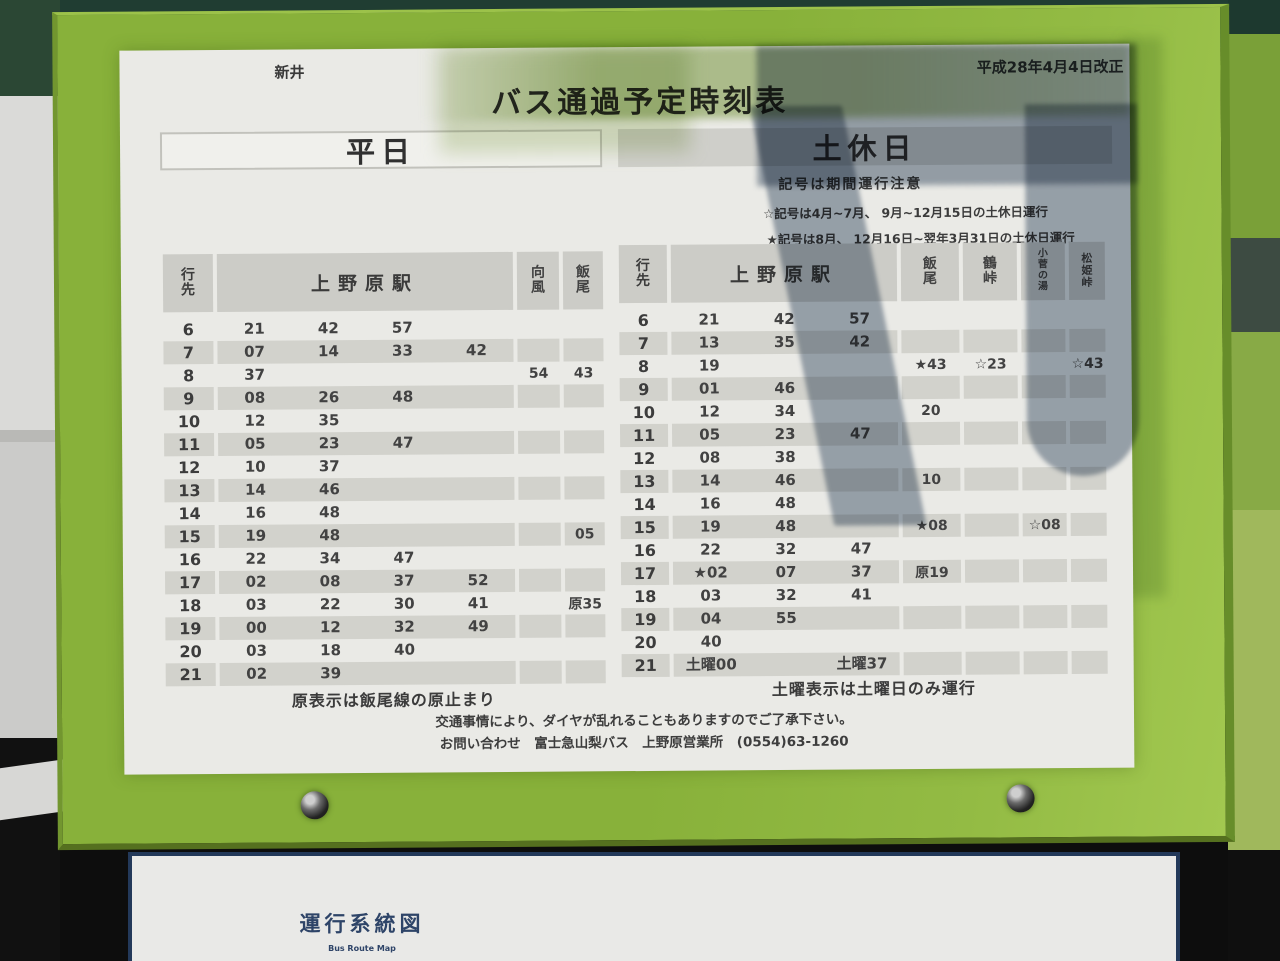  What do you see at coordinates (645, 642) in the screenshot?
I see `hour-cell: 20` at bounding box center [645, 642].